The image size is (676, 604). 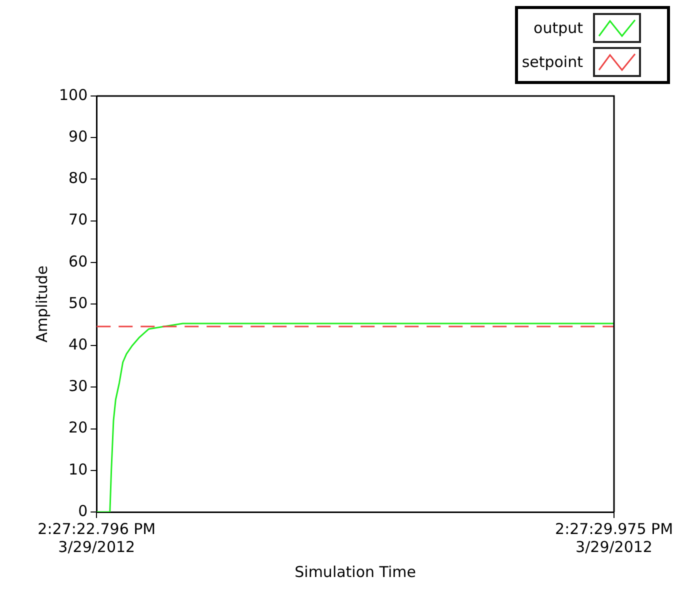 I want to click on x-tick-label: 2:27:29.975 PM 3/29/2012, so click(x=614, y=538).